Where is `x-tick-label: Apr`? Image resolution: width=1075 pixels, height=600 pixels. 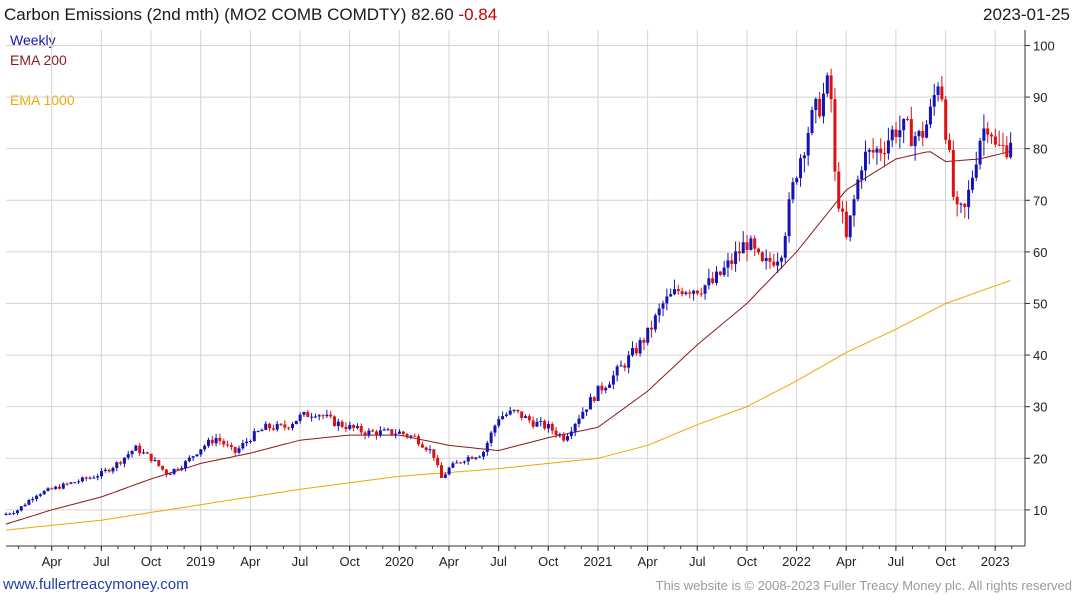
x-tick-label: Apr is located at coordinates (647, 561).